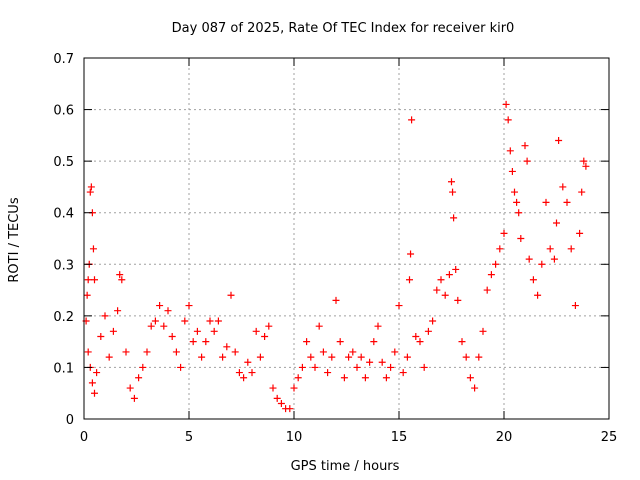 The image size is (640, 480). Describe the element at coordinates (70, 420) in the screenshot. I see `y-tick-label: 0` at that location.